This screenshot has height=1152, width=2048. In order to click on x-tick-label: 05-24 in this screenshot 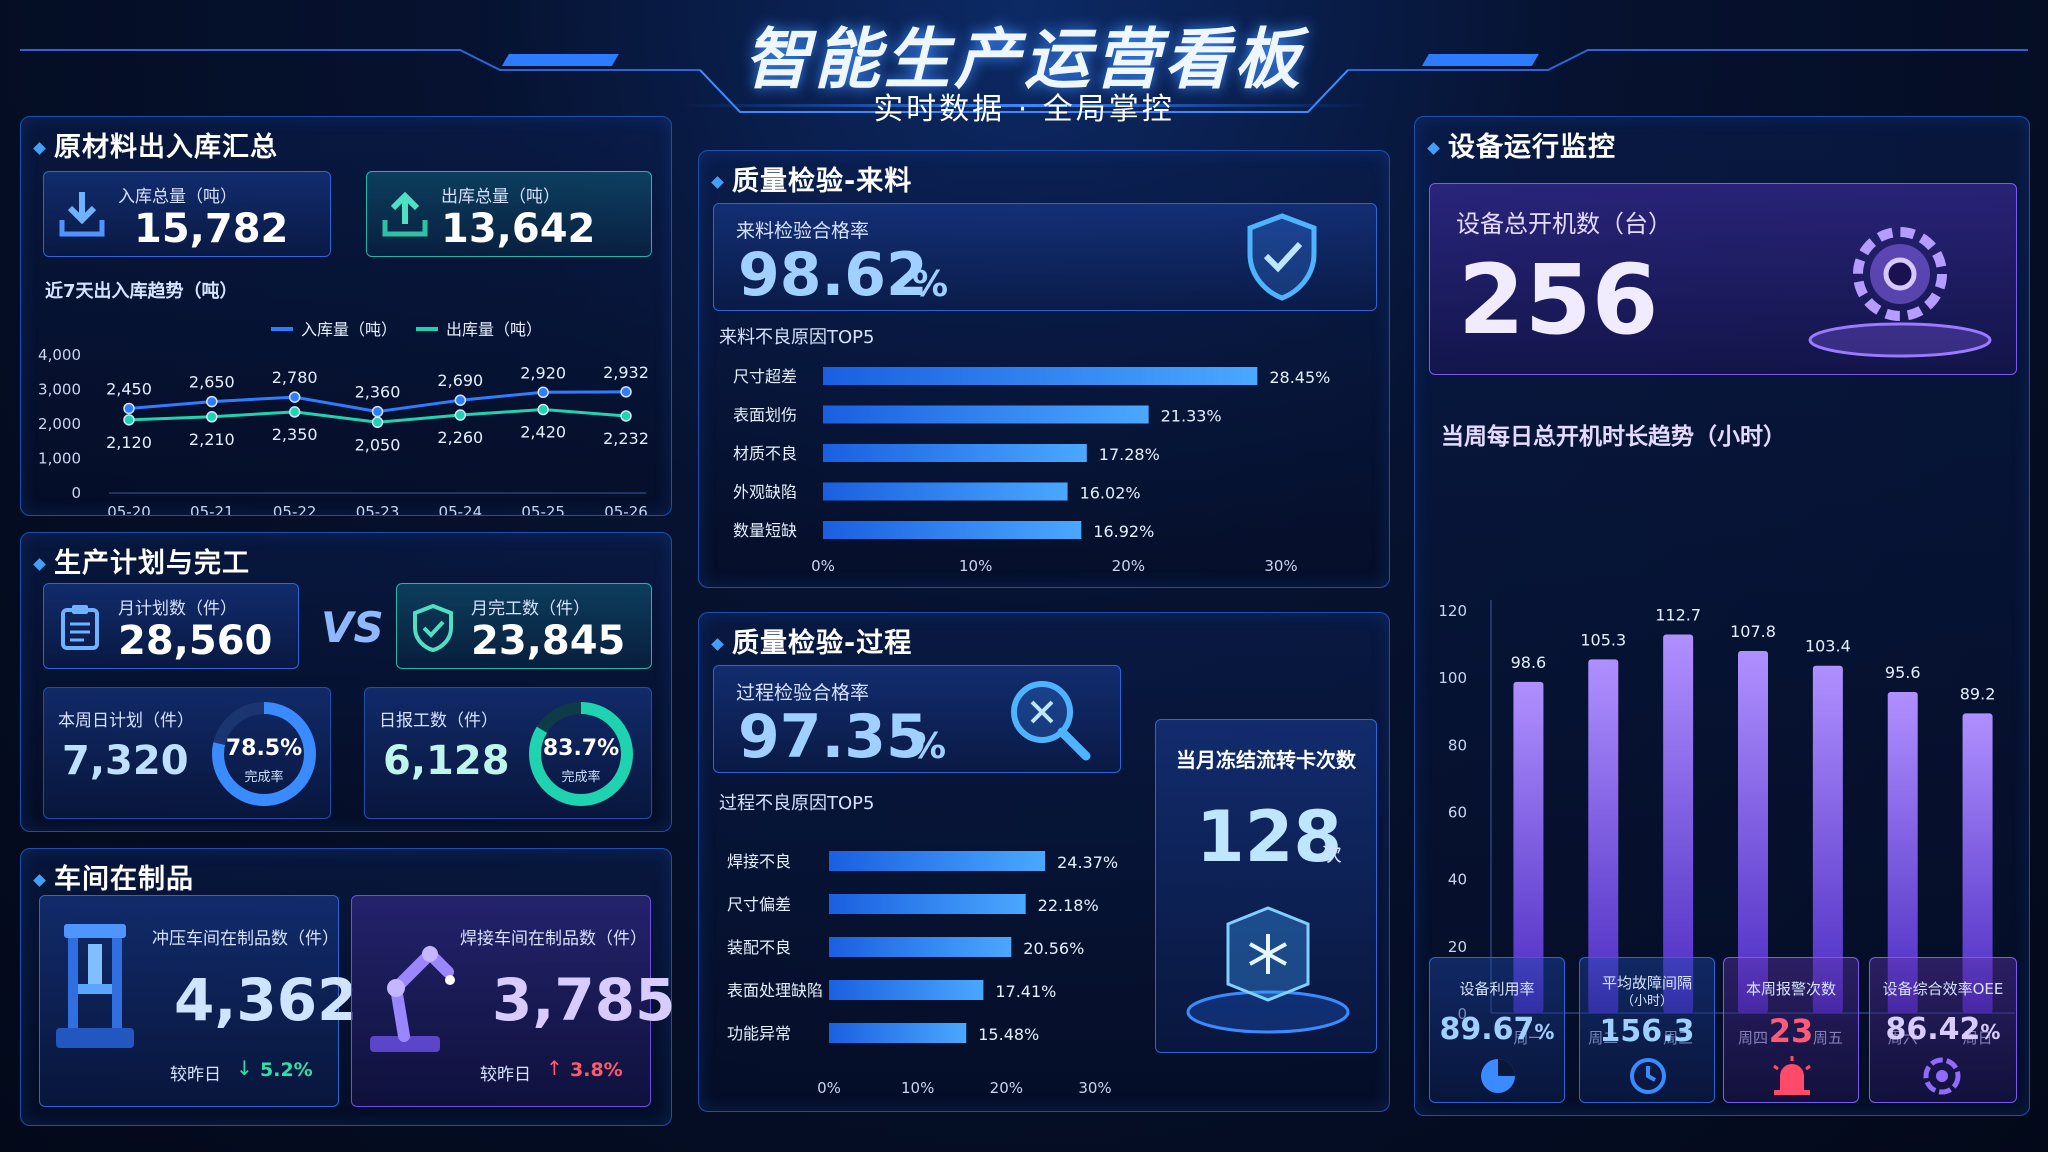, I will do `click(461, 509)`.